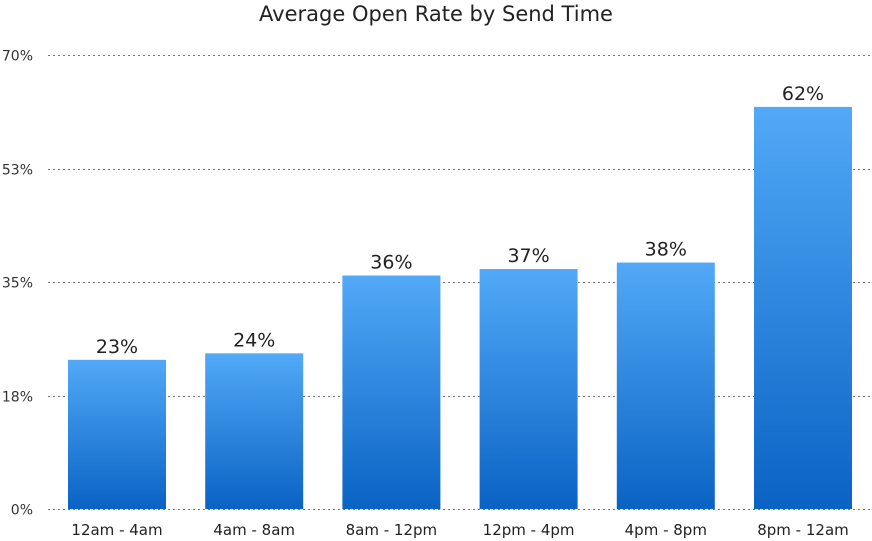  Describe the element at coordinates (666, 530) in the screenshot. I see `x-tick-label: 4pm - 8pm` at that location.